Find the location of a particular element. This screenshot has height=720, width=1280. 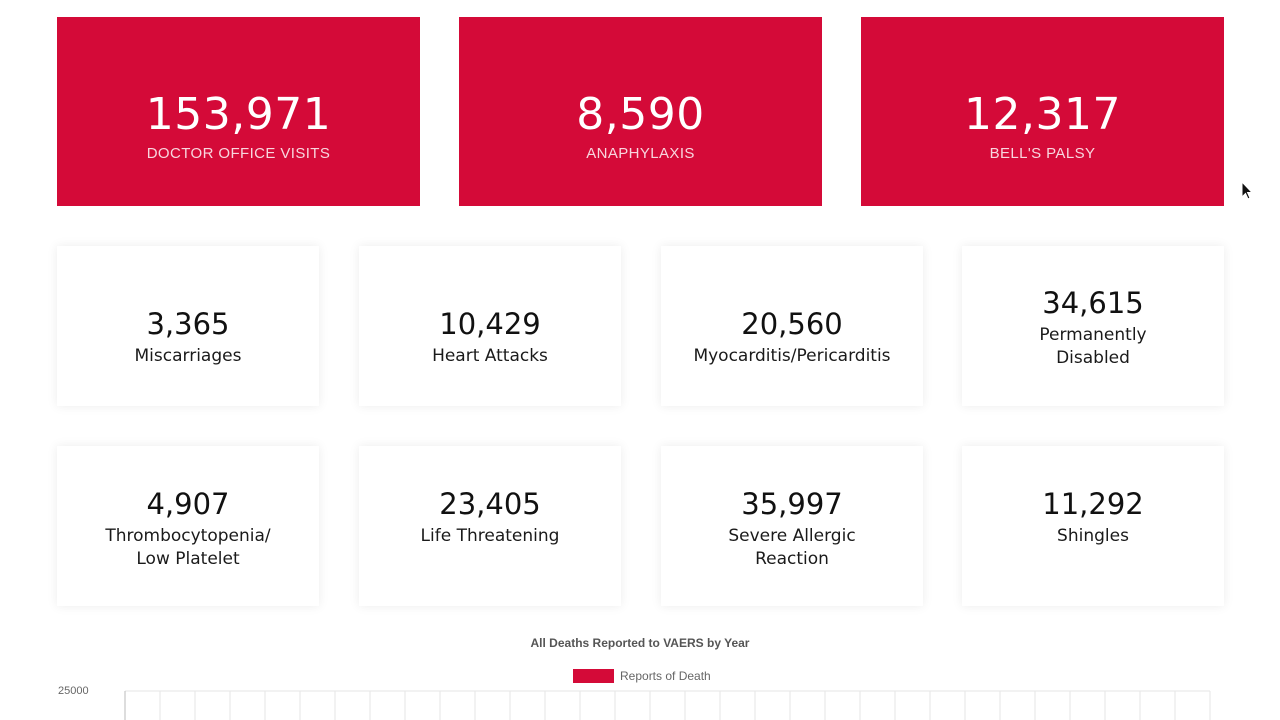

stat-card-shingles: 11,292 Shingles is located at coordinates (1093, 526).